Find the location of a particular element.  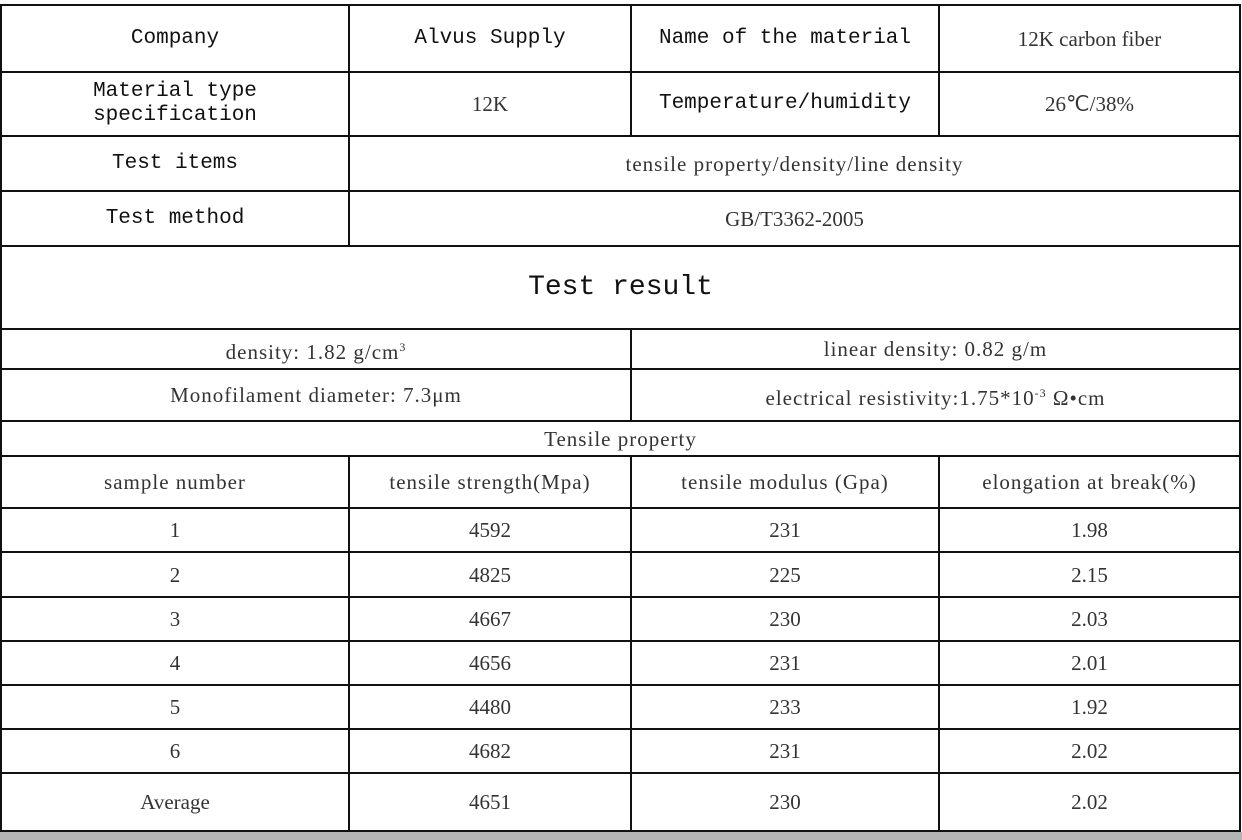

resistivity-exponent: -3 is located at coordinates (1040, 392).